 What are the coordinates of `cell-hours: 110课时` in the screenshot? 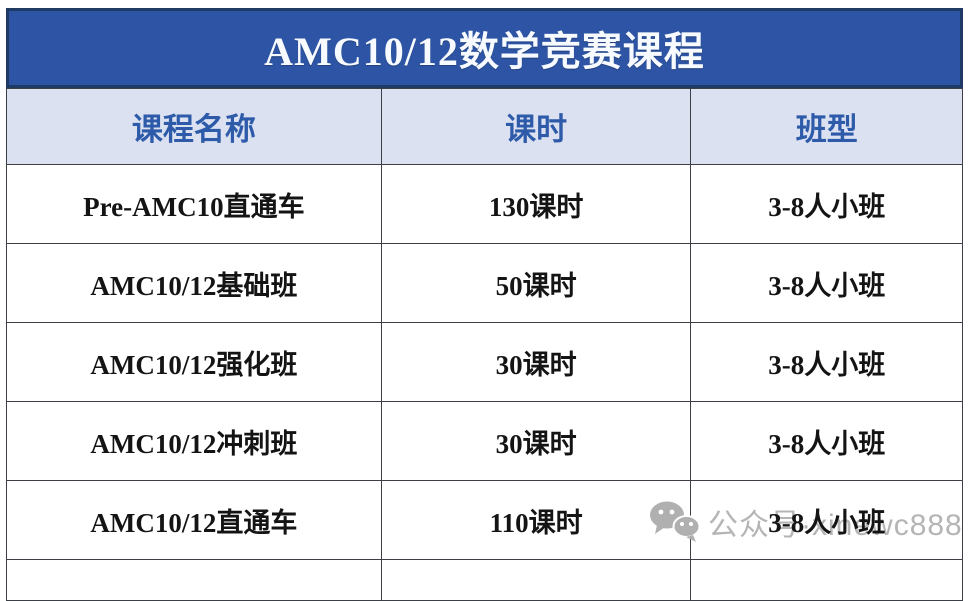 It's located at (536, 520).